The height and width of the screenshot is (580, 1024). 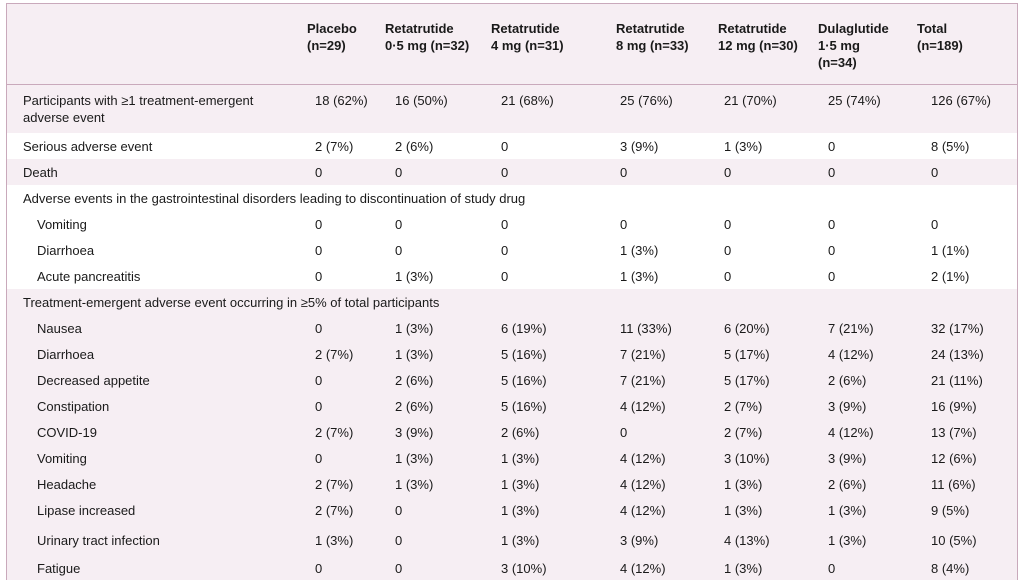 I want to click on table-cell-value: 16 (9%), so click(x=954, y=406).